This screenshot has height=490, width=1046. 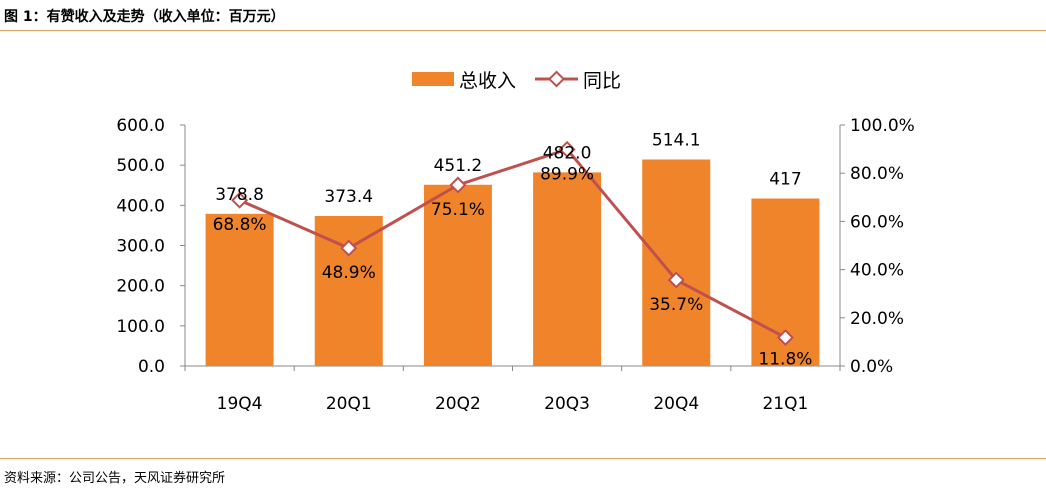 I want to click on left-axis-tick-label: 0.0, so click(x=151, y=367).